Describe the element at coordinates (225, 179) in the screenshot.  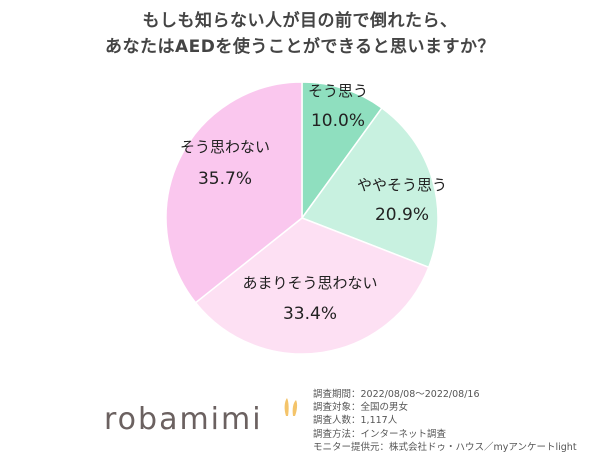
I see `slice-value-4: 35.7%` at that location.